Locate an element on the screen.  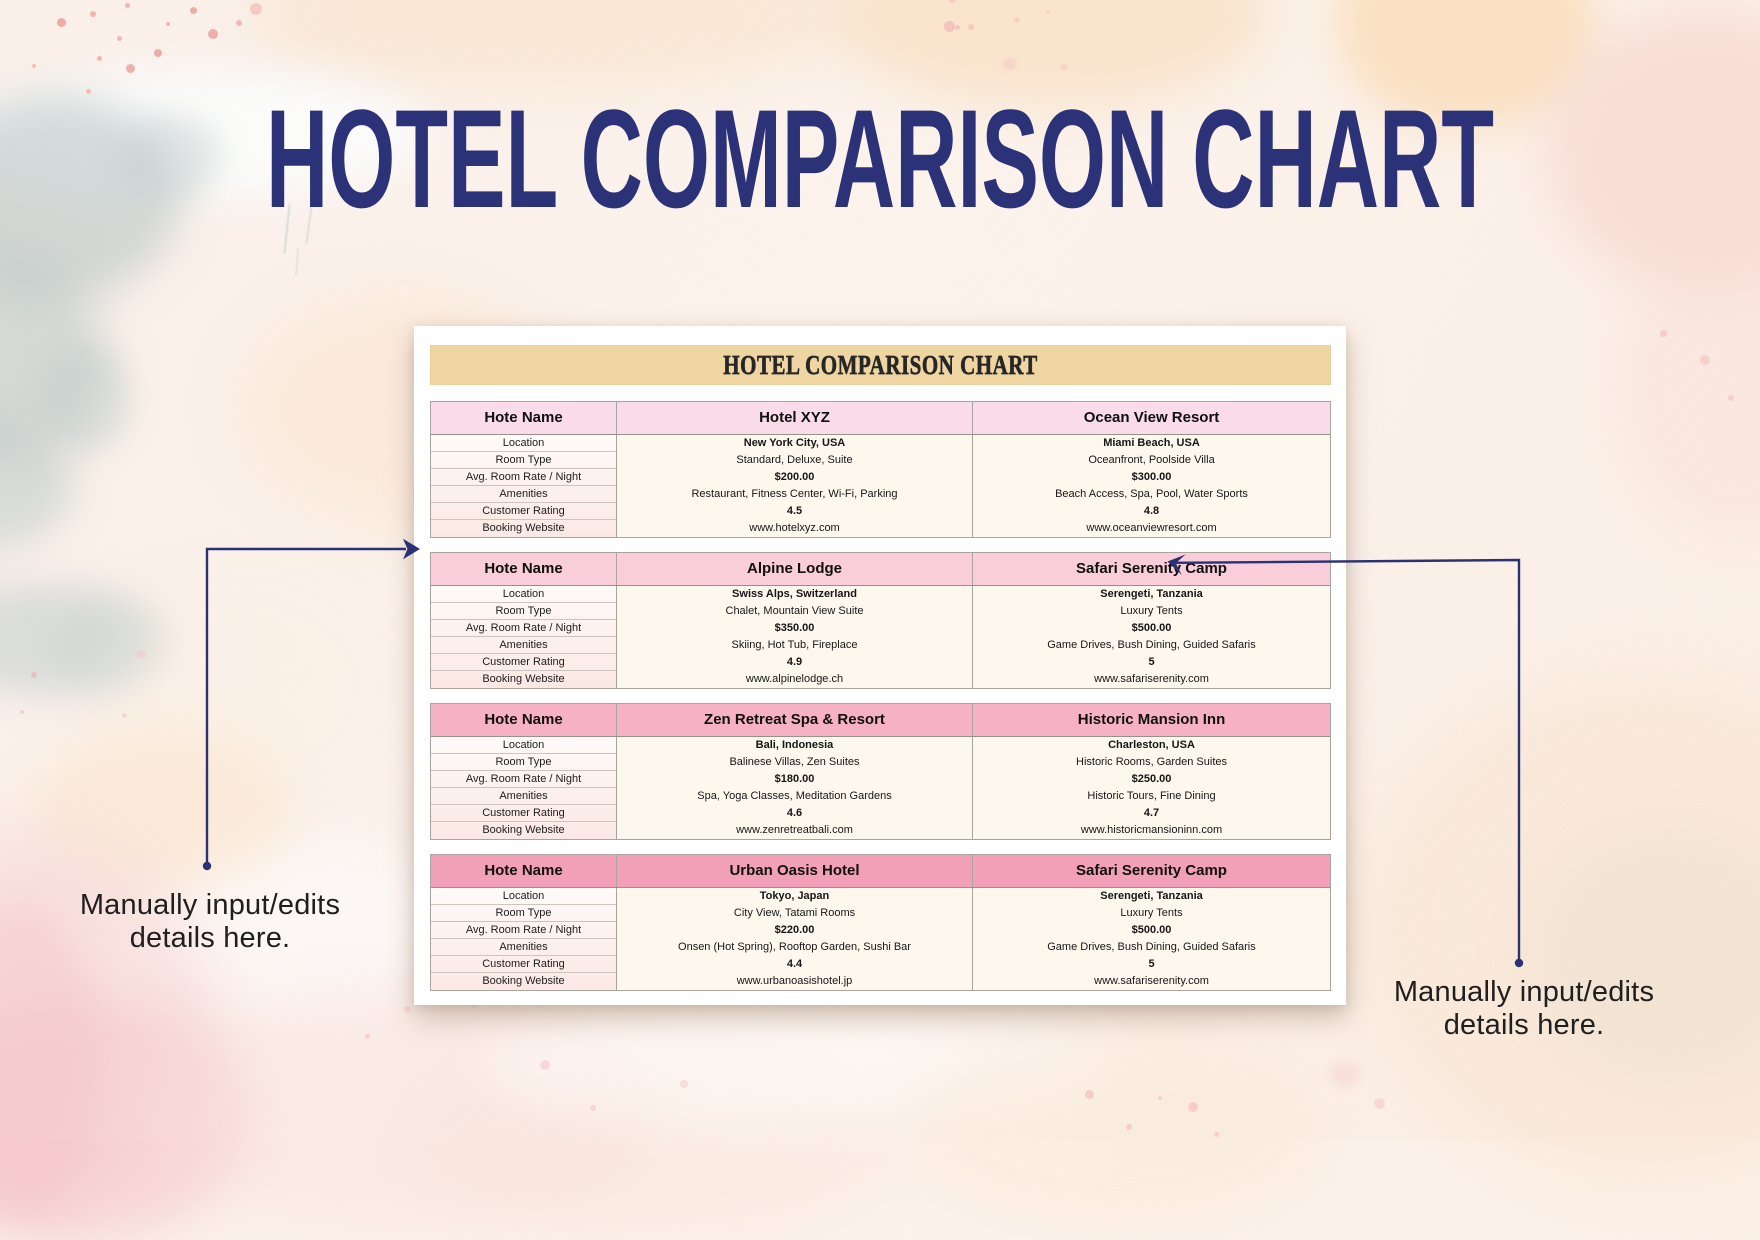
svg-text: HOTEL COMPARISON CHART is located at coordinates (880, 158).